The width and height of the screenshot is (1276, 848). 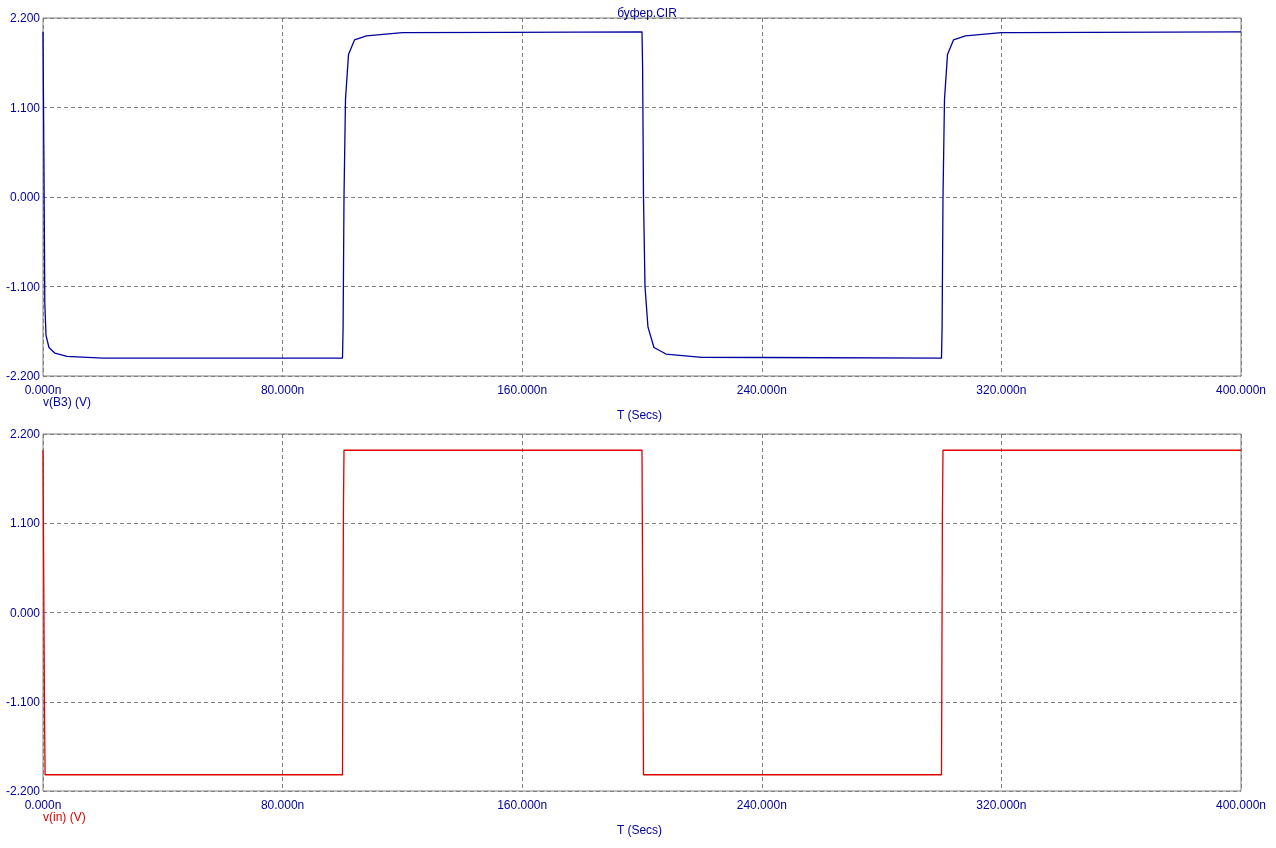 What do you see at coordinates (67, 402) in the screenshot?
I see `text: v(B3) (V)` at bounding box center [67, 402].